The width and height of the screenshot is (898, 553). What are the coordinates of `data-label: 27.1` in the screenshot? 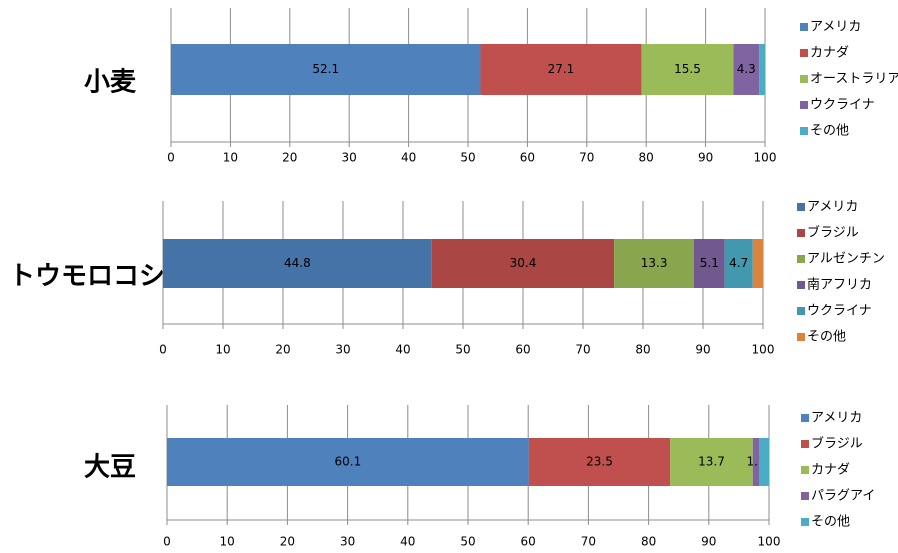 It's located at (561, 69).